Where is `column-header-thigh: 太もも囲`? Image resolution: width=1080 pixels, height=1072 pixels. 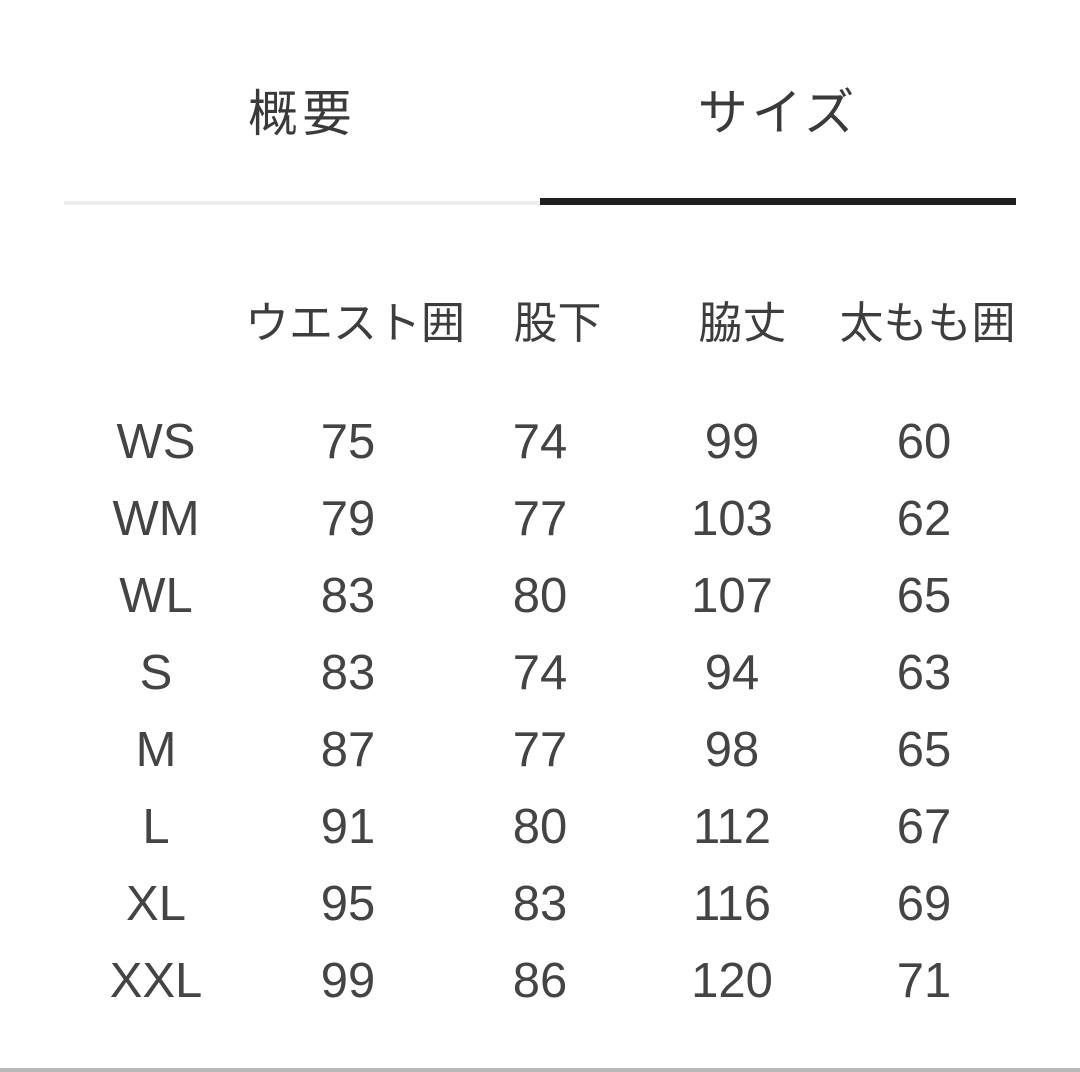
column-header-thigh: 太もも囲 is located at coordinates (927, 323).